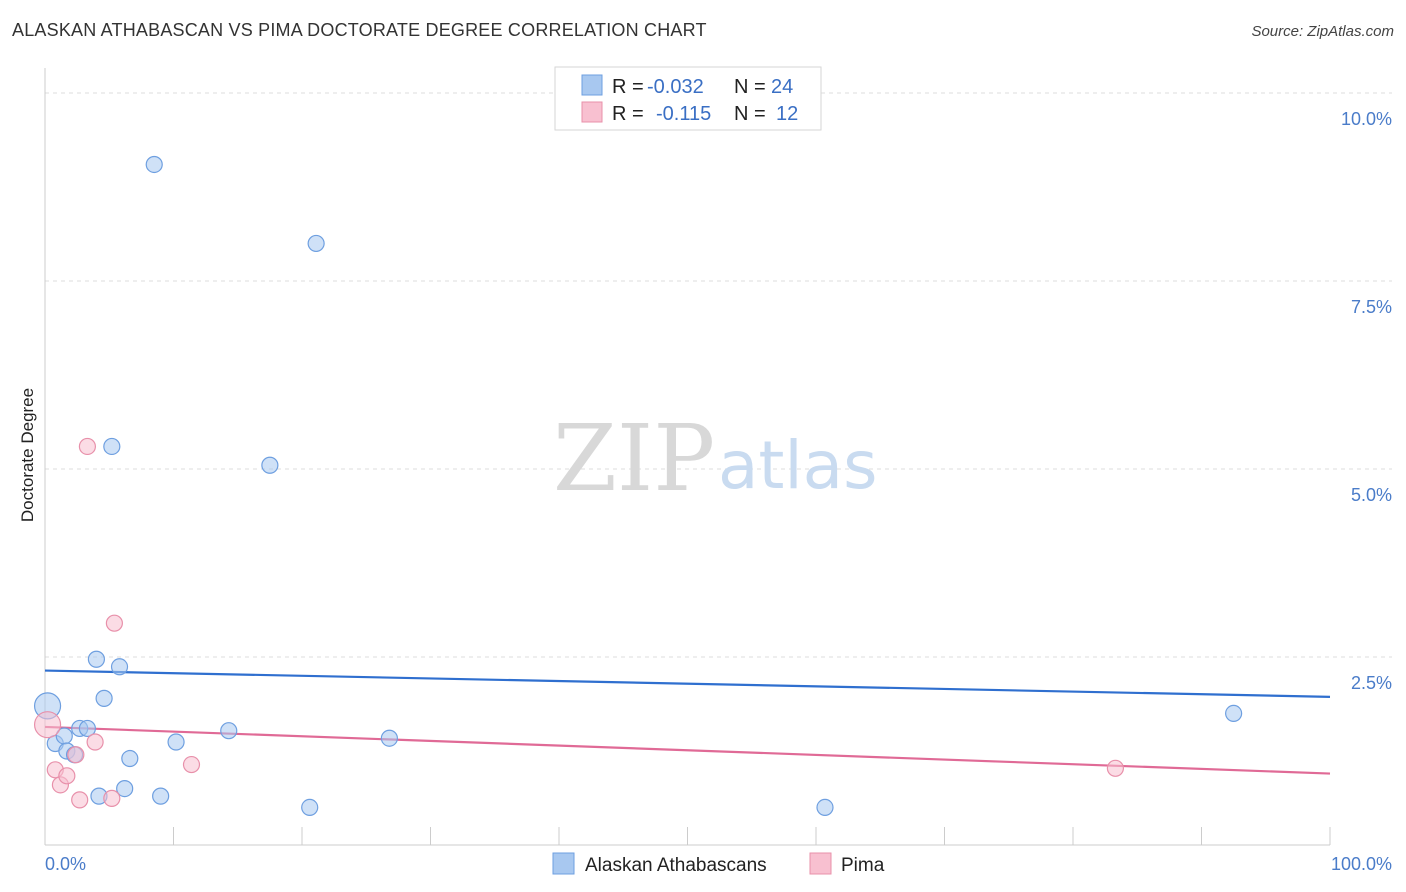 The width and height of the screenshot is (1406, 892). I want to click on correlation-legend: R = -0.032 N = 24 R = -0.115 N = 12, so click(688, 98).